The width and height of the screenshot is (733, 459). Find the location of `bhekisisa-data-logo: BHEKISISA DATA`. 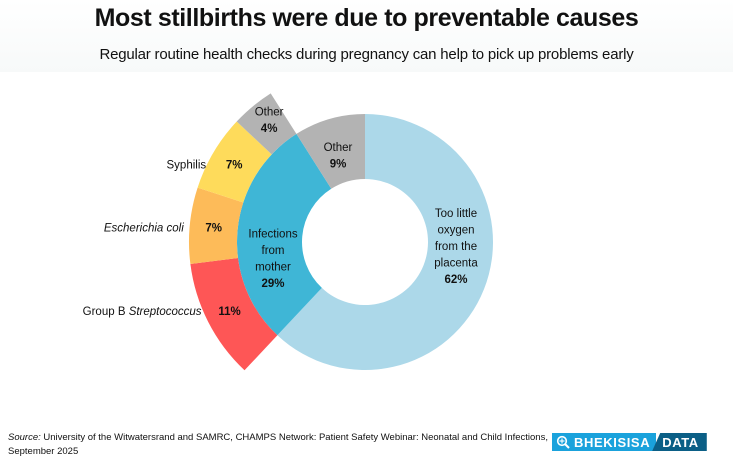

bhekisisa-data-logo: BHEKISISA DATA is located at coordinates (629, 442).